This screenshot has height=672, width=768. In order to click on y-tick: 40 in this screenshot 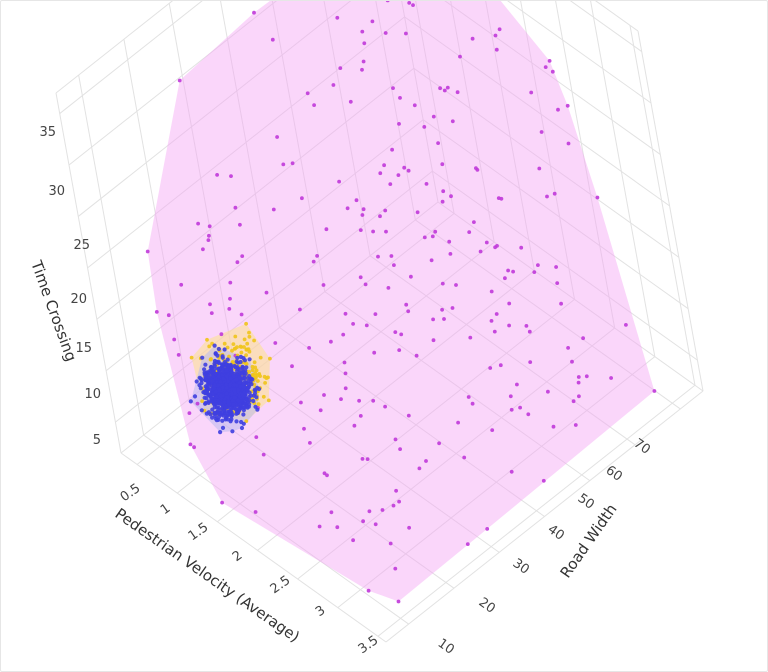, I will do `click(556, 533)`.